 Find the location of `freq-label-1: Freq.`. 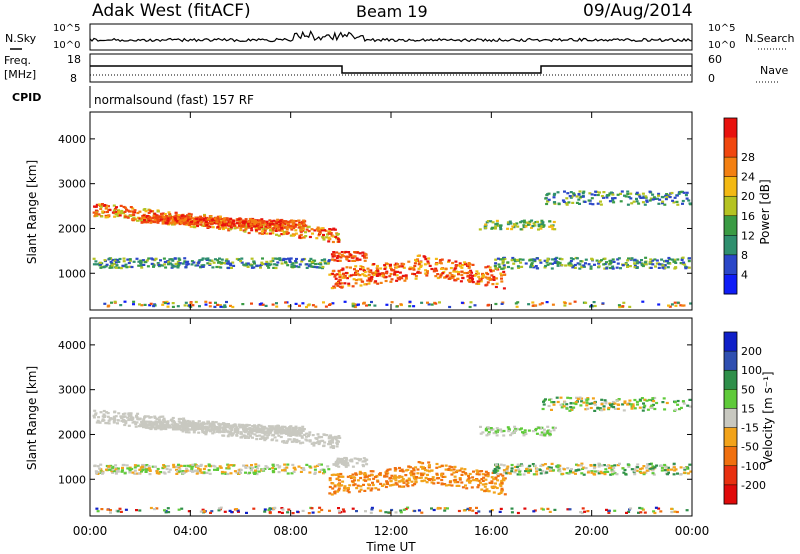

freq-label-1: Freq. is located at coordinates (17, 60).